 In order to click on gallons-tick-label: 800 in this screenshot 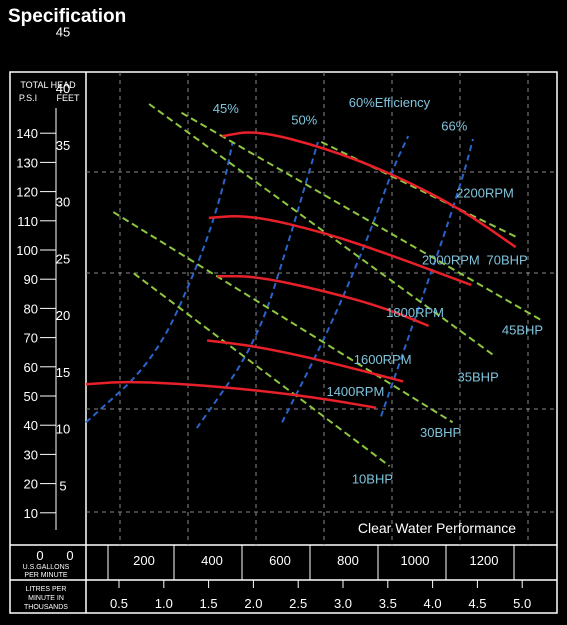, I will do `click(348, 560)`.